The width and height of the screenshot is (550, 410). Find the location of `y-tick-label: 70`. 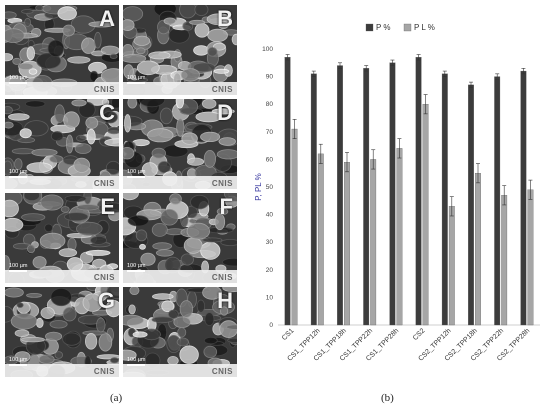

y-tick-label: 70 is located at coordinates (270, 132).